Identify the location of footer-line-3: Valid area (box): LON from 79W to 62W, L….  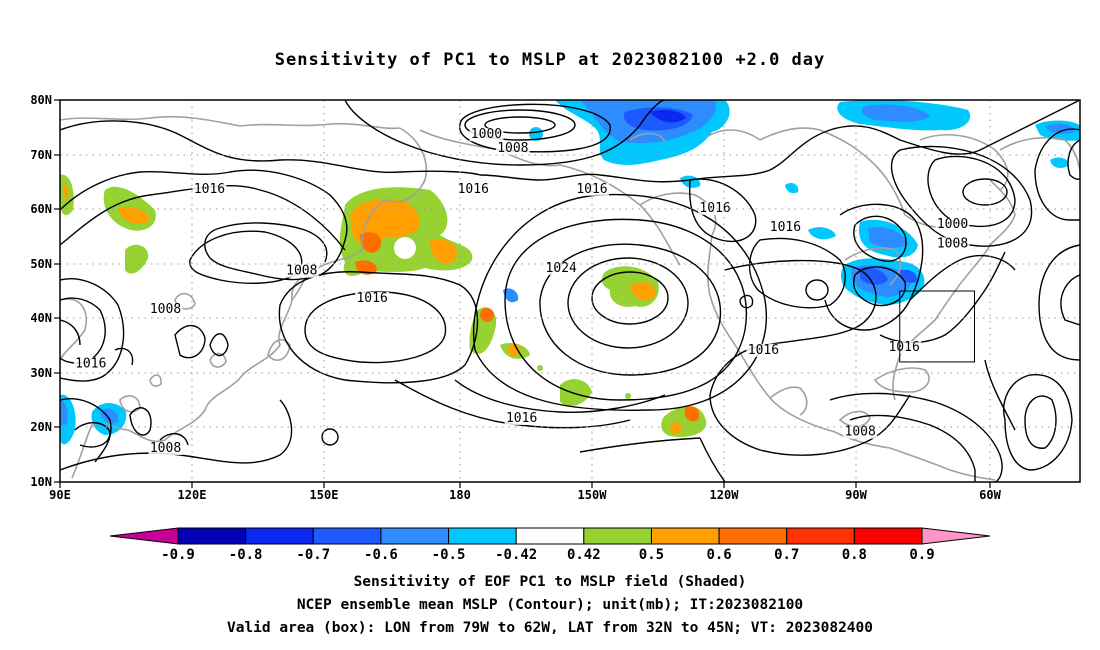
(549, 628).